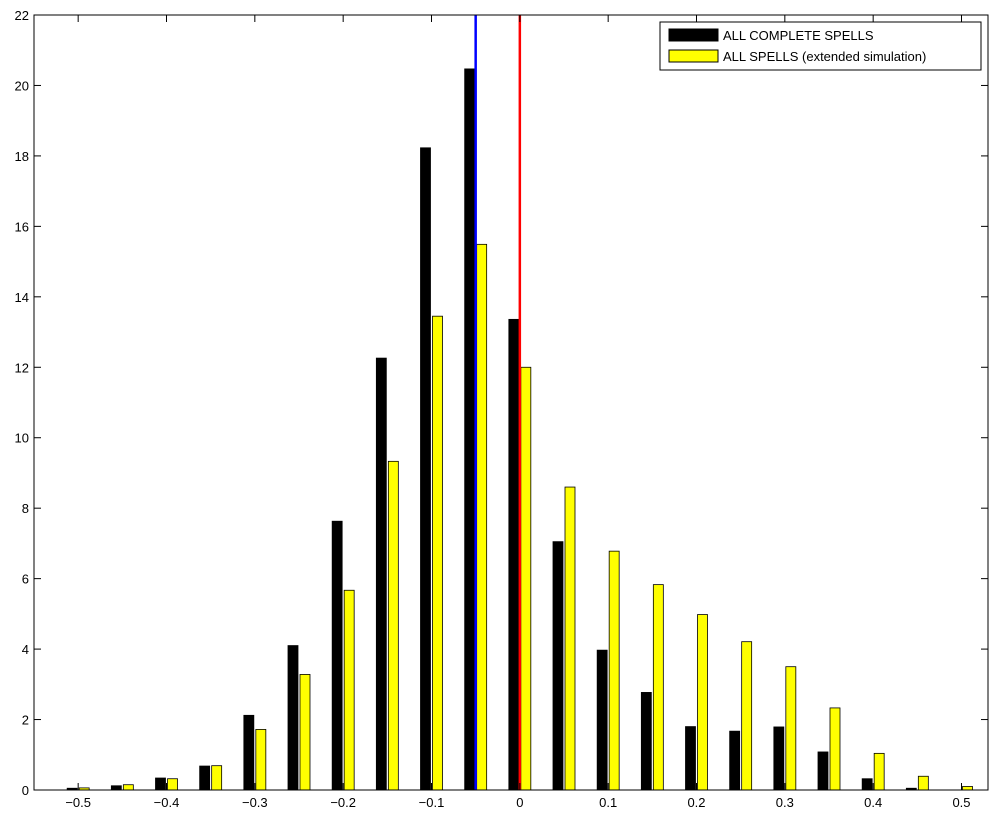  I want to click on y-tick-label: 2, so click(25, 720).